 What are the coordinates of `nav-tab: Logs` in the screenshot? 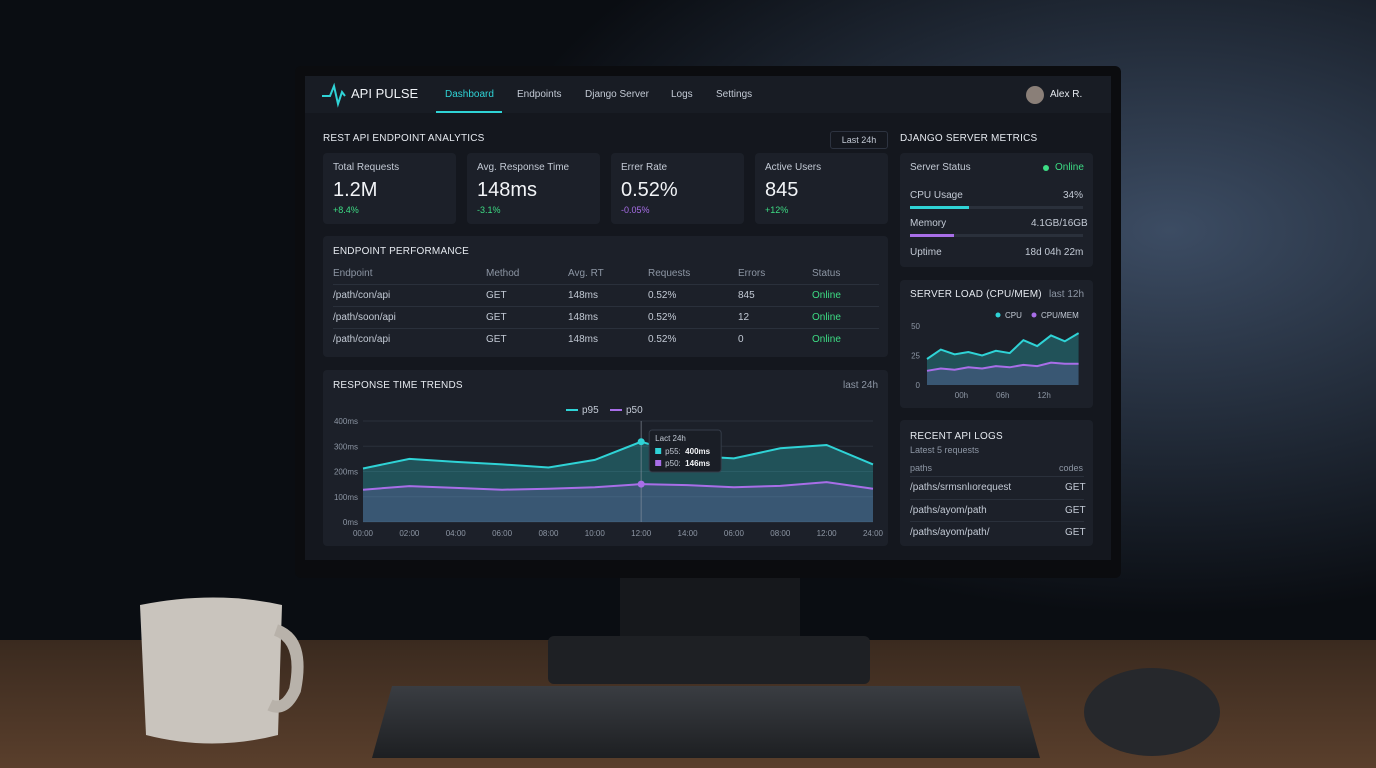 It's located at (682, 94).